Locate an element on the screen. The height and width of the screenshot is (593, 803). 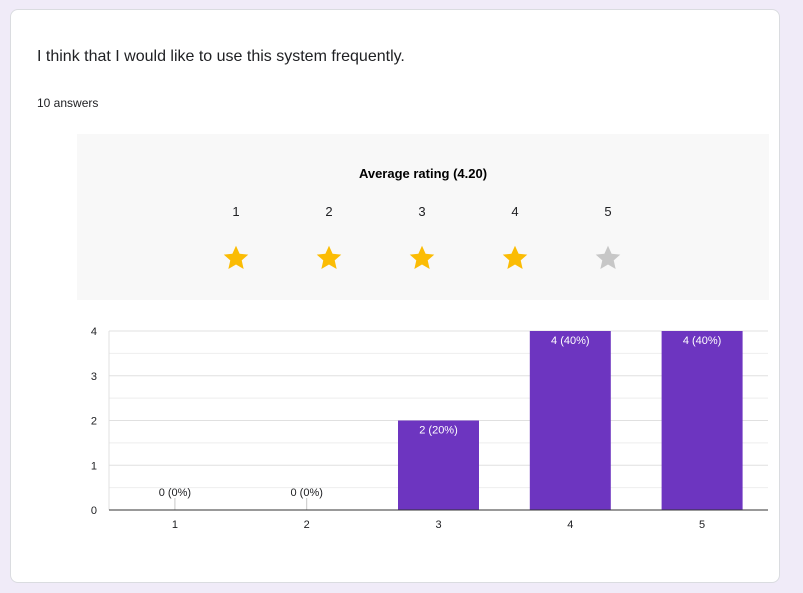
x-tick-label: 5 is located at coordinates (702, 525).